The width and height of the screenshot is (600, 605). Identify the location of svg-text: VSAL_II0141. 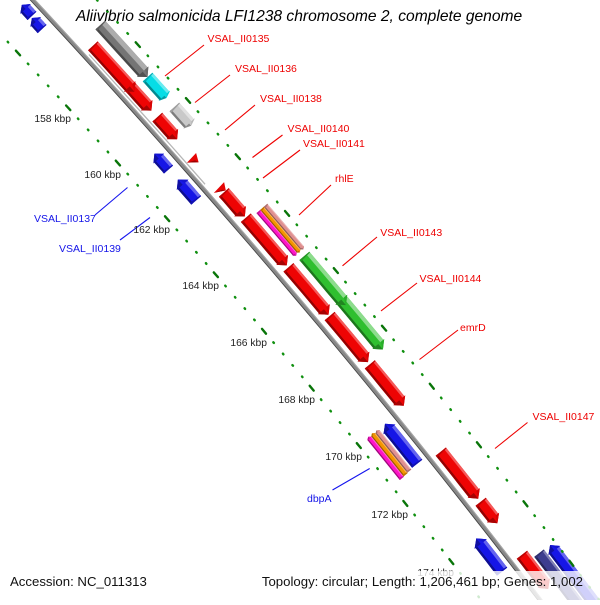
(334, 144).